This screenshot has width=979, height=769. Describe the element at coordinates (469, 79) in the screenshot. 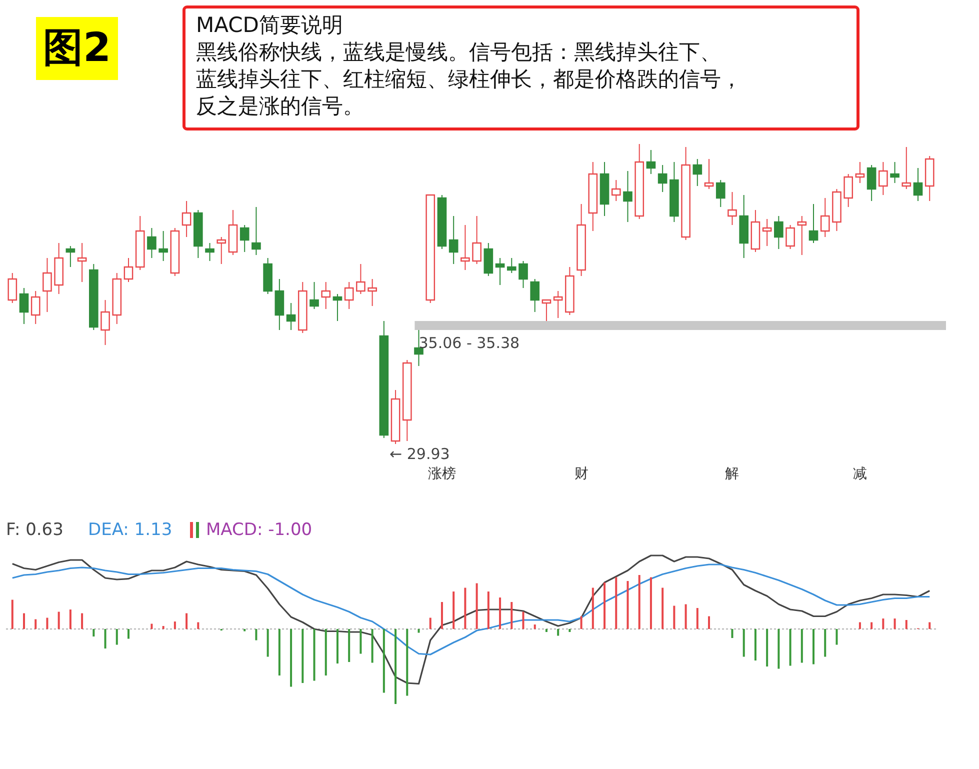

I see `text: 黑线俗称快线，蓝线是慢线。信号包括：黑线掉头往下、蓝线掉头往下、红柱缩短、绿柱伸长，都是价格跌的信号，反之是涨的信号。` at that location.